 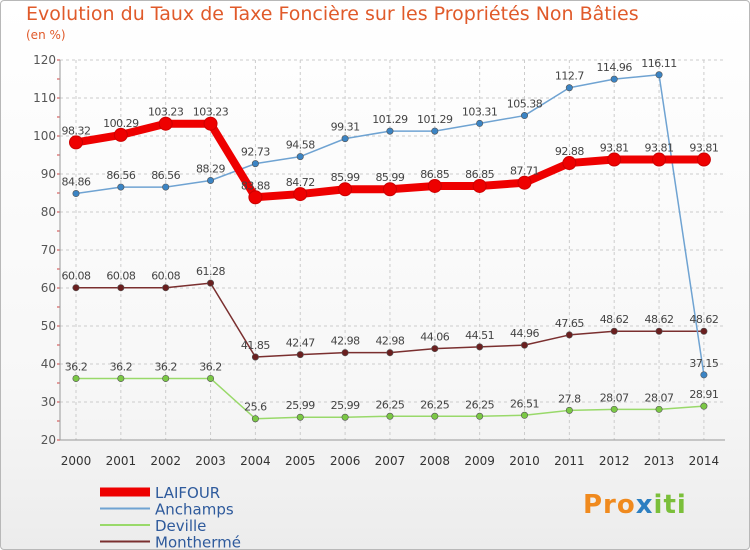 What do you see at coordinates (389, 341) in the screenshot?
I see `data-label: 42.98` at bounding box center [389, 341].